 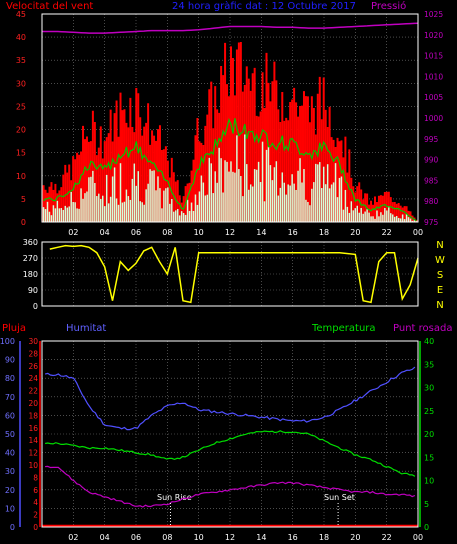 I want to click on wind-x-tick-9: 20, so click(x=355, y=232).